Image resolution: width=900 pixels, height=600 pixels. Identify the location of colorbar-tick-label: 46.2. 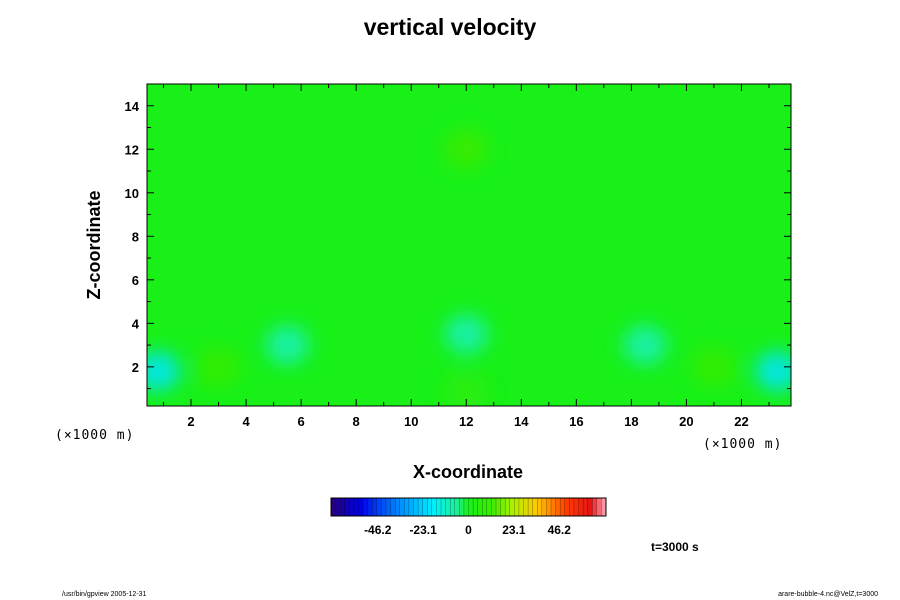
(560, 530).